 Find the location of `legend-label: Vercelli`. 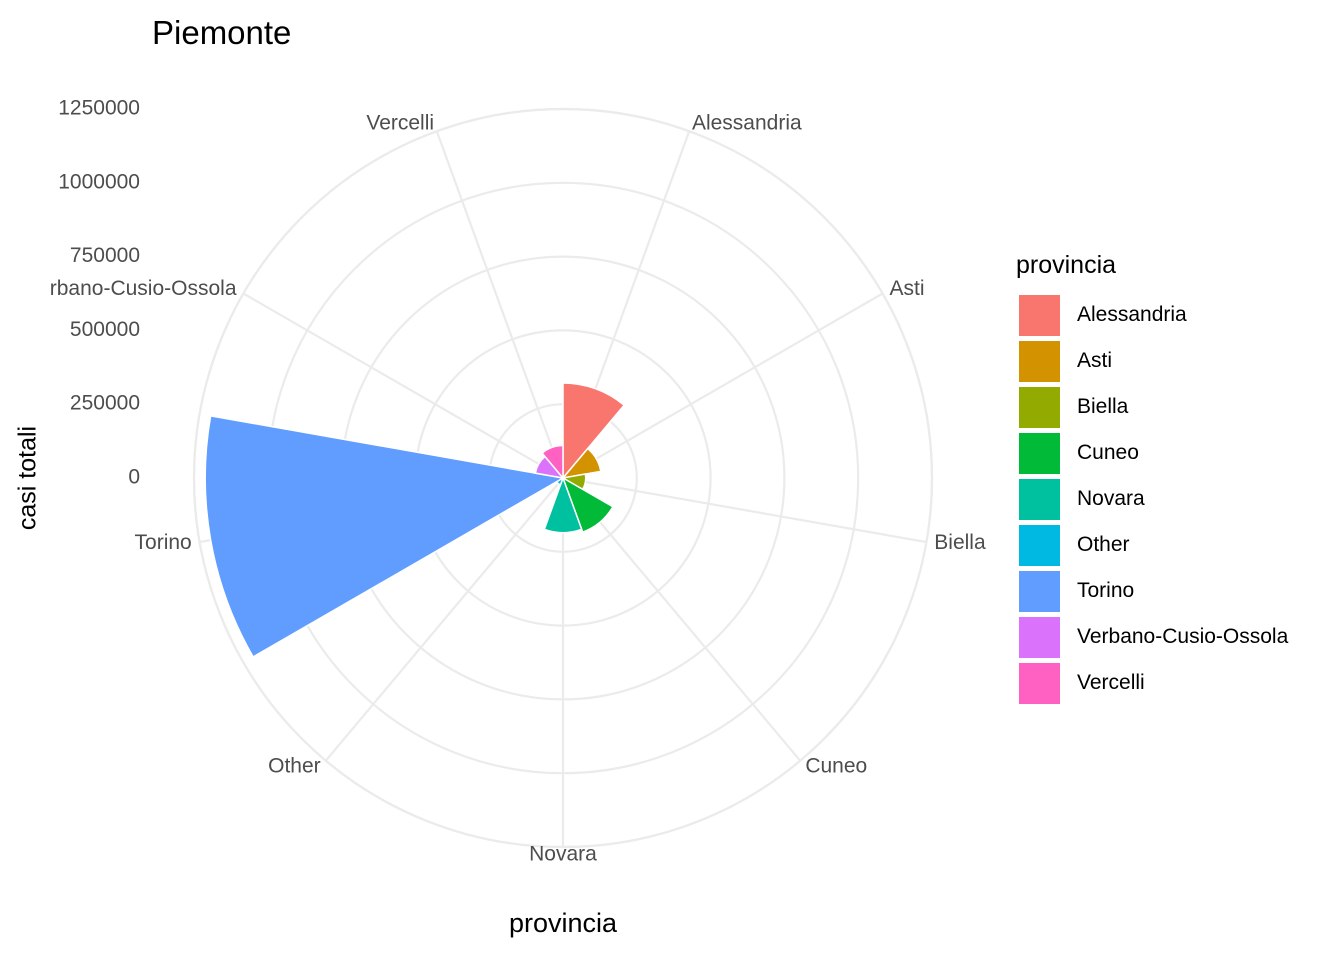

legend-label: Vercelli is located at coordinates (1111, 682).